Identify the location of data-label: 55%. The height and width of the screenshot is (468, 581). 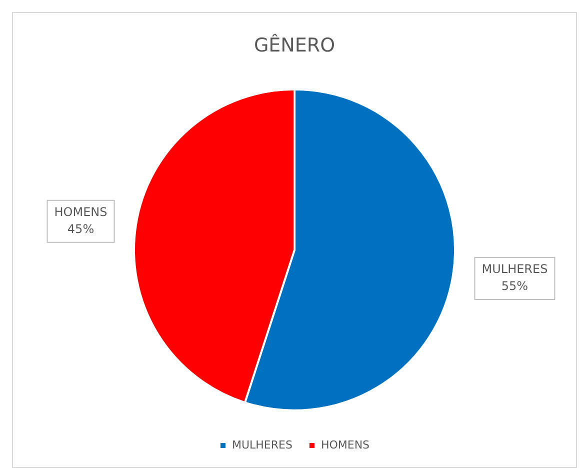
(514, 286).